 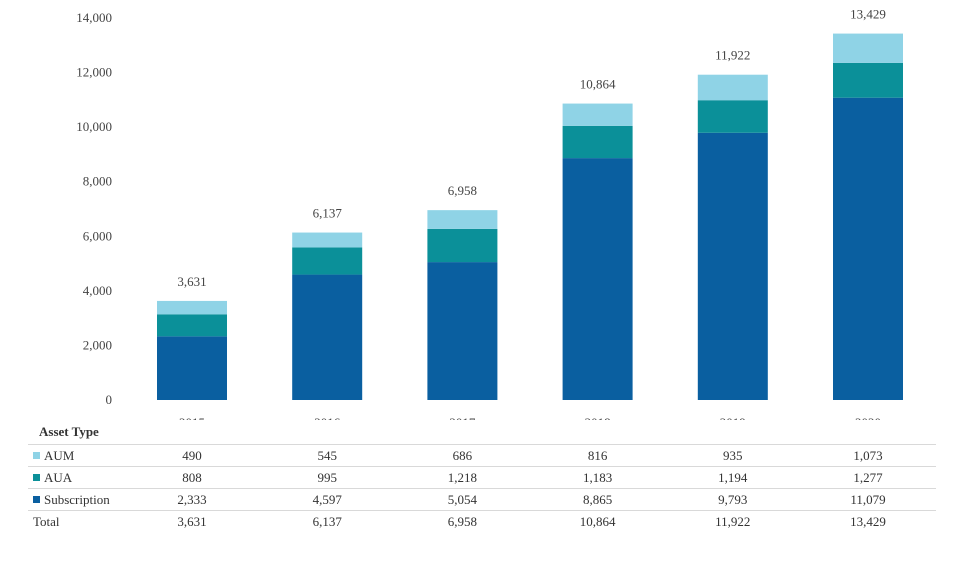 I want to click on table-header-label: Asset Type, so click(x=69, y=431).